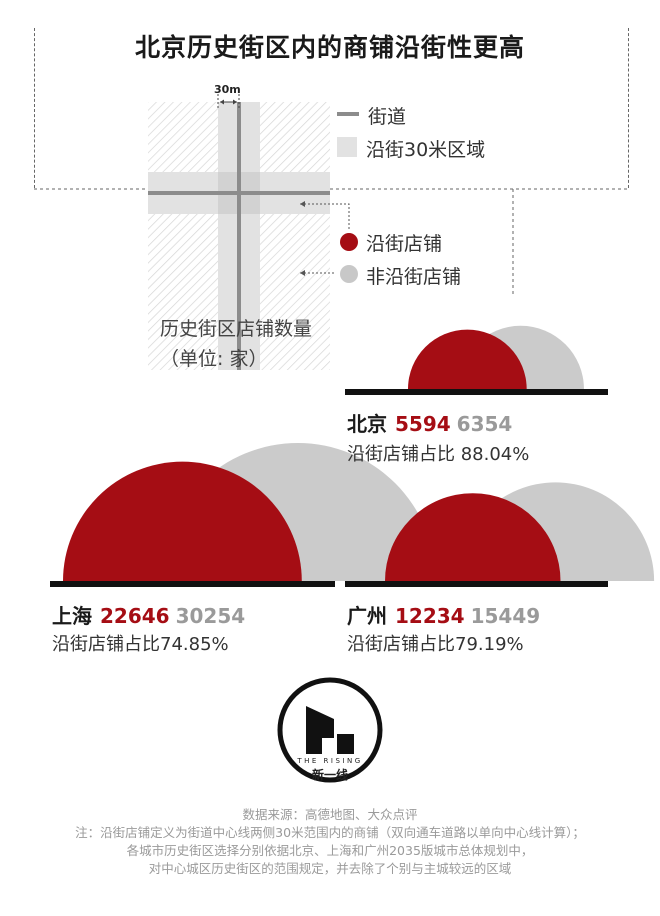  I want to click on frame-dashes, so click(331, 242).